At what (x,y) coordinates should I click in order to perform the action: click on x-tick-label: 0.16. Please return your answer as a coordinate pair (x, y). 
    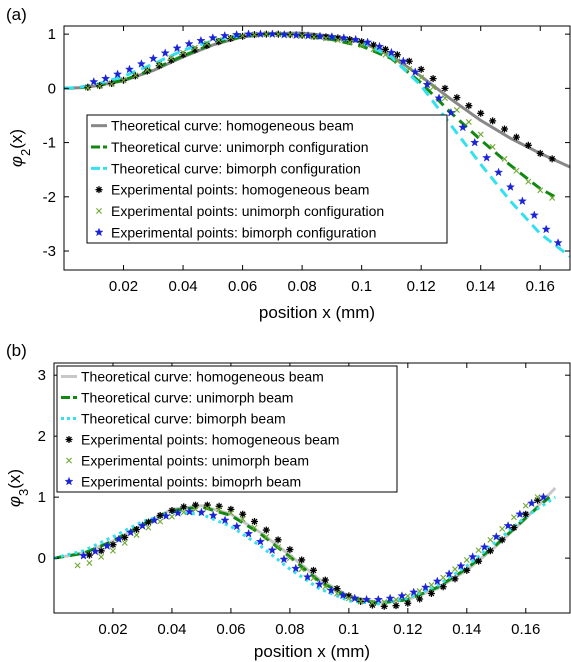
    Looking at the image, I should click on (540, 286).